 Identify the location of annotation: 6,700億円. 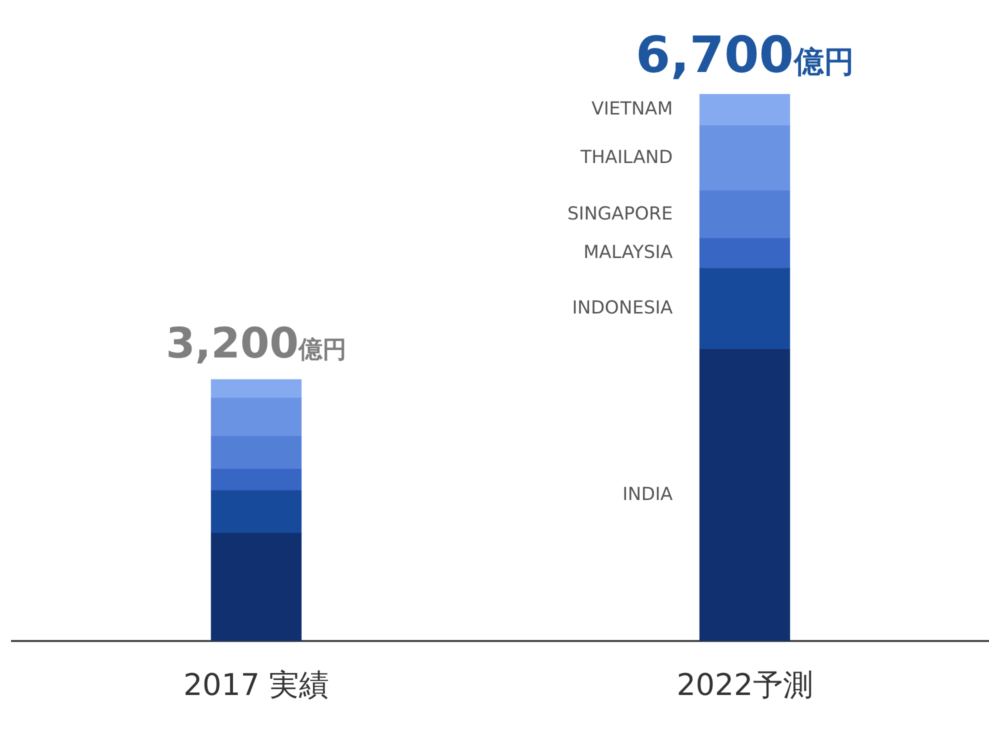
(745, 55).